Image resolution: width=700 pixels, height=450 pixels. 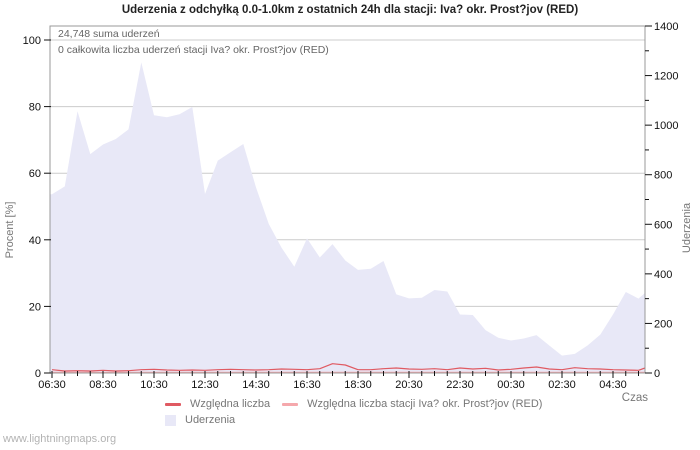 I want to click on legend-item-strikes: Uderzenia, so click(x=200, y=420).